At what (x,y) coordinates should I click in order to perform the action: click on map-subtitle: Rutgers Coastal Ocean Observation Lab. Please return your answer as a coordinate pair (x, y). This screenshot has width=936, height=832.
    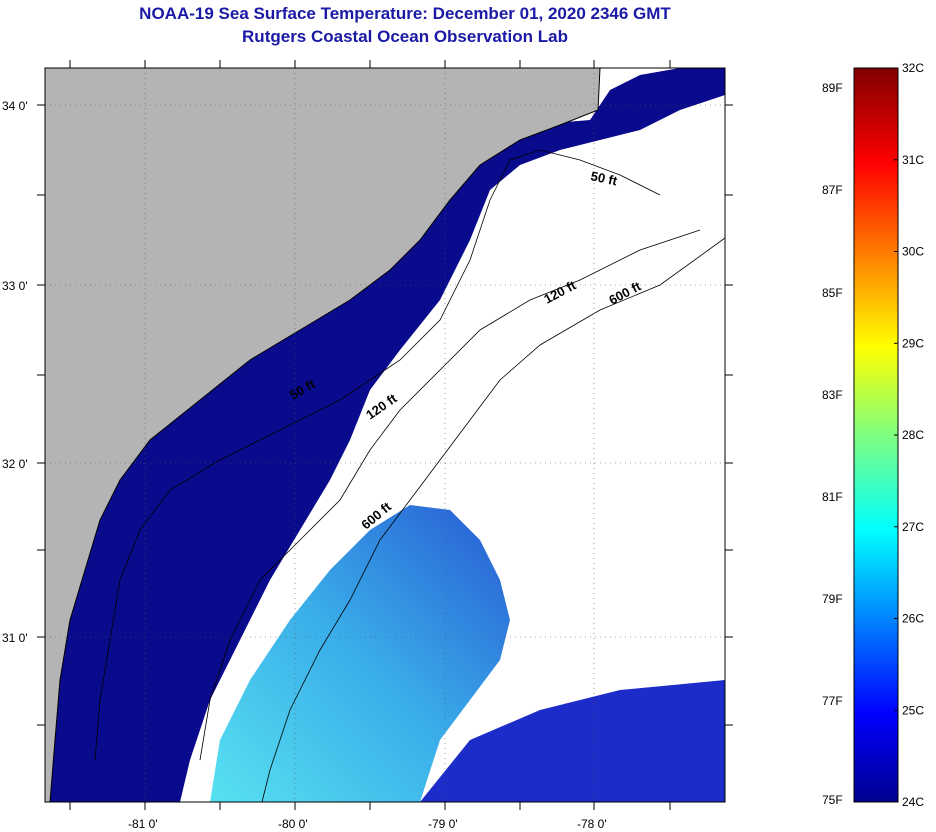
    Looking at the image, I should click on (405, 36).